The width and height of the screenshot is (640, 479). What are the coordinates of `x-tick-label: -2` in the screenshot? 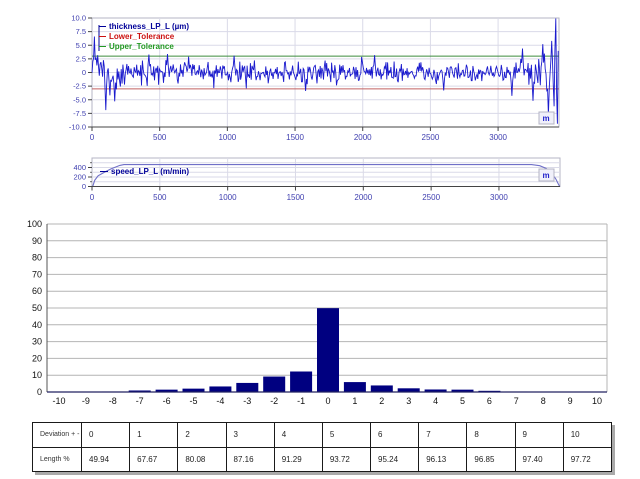 It's located at (274, 401).